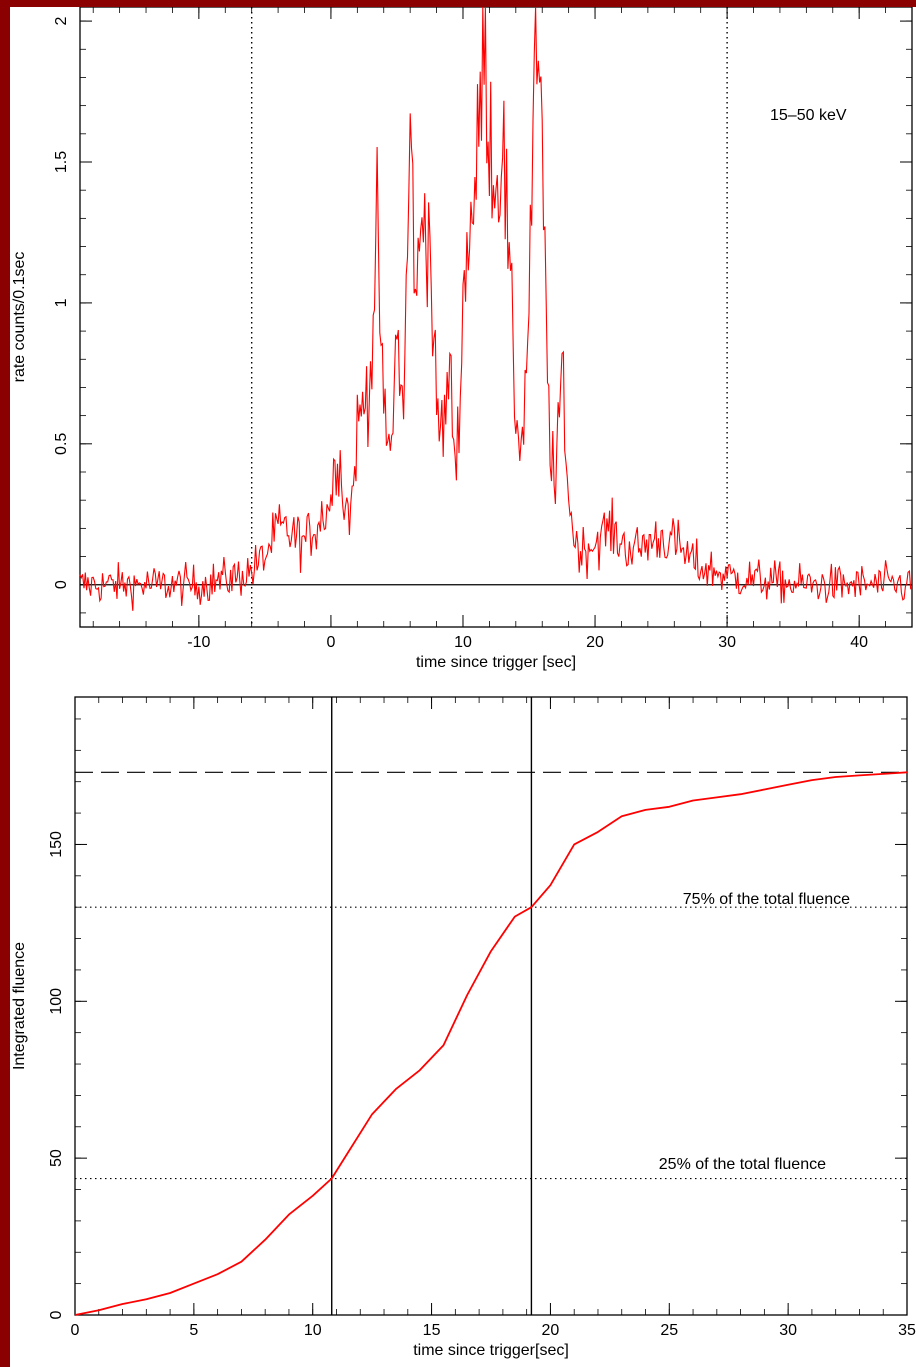 The height and width of the screenshot is (1367, 916). Describe the element at coordinates (56, 1158) in the screenshot. I see `y-tick-label: 50` at that location.